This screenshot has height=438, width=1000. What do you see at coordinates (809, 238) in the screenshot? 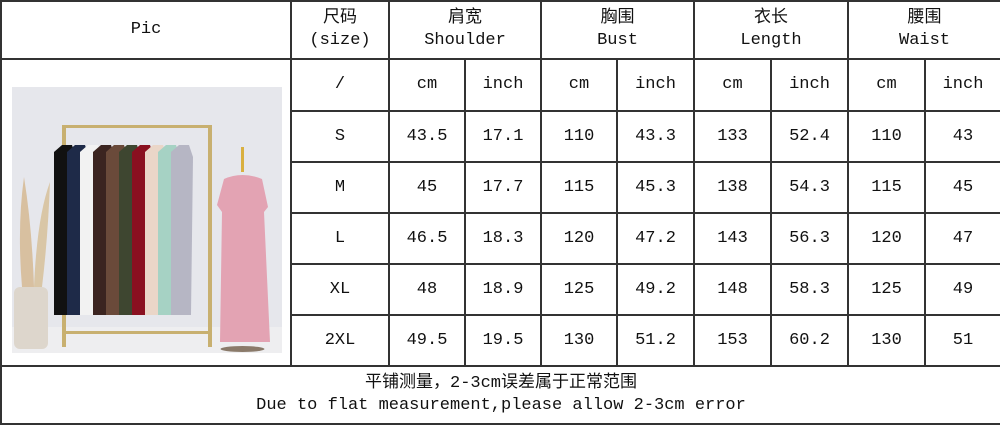
I see `value-cell: 56.3` at bounding box center [809, 238].